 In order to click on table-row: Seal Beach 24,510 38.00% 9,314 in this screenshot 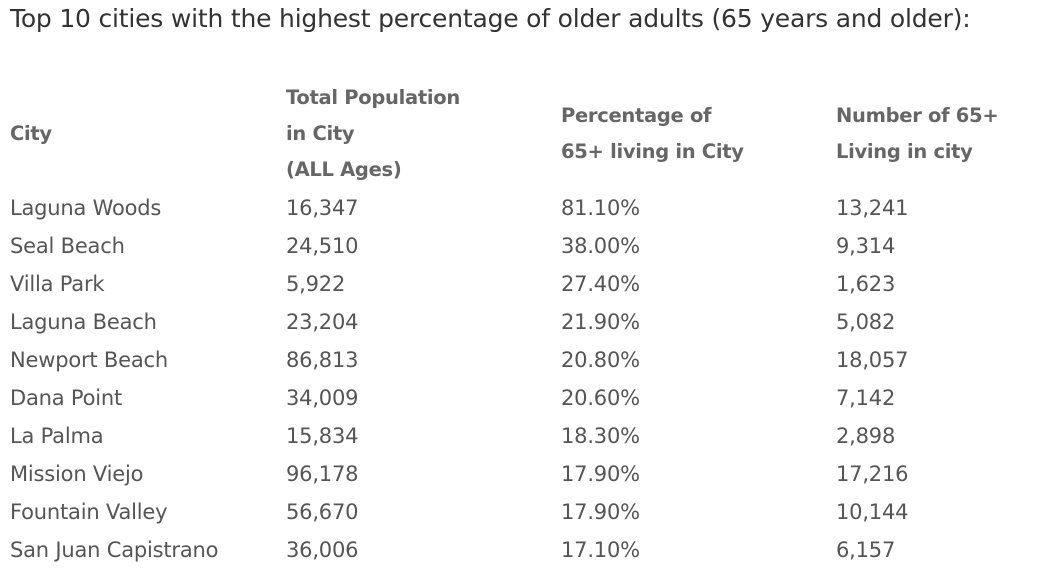, I will do `click(529, 246)`.